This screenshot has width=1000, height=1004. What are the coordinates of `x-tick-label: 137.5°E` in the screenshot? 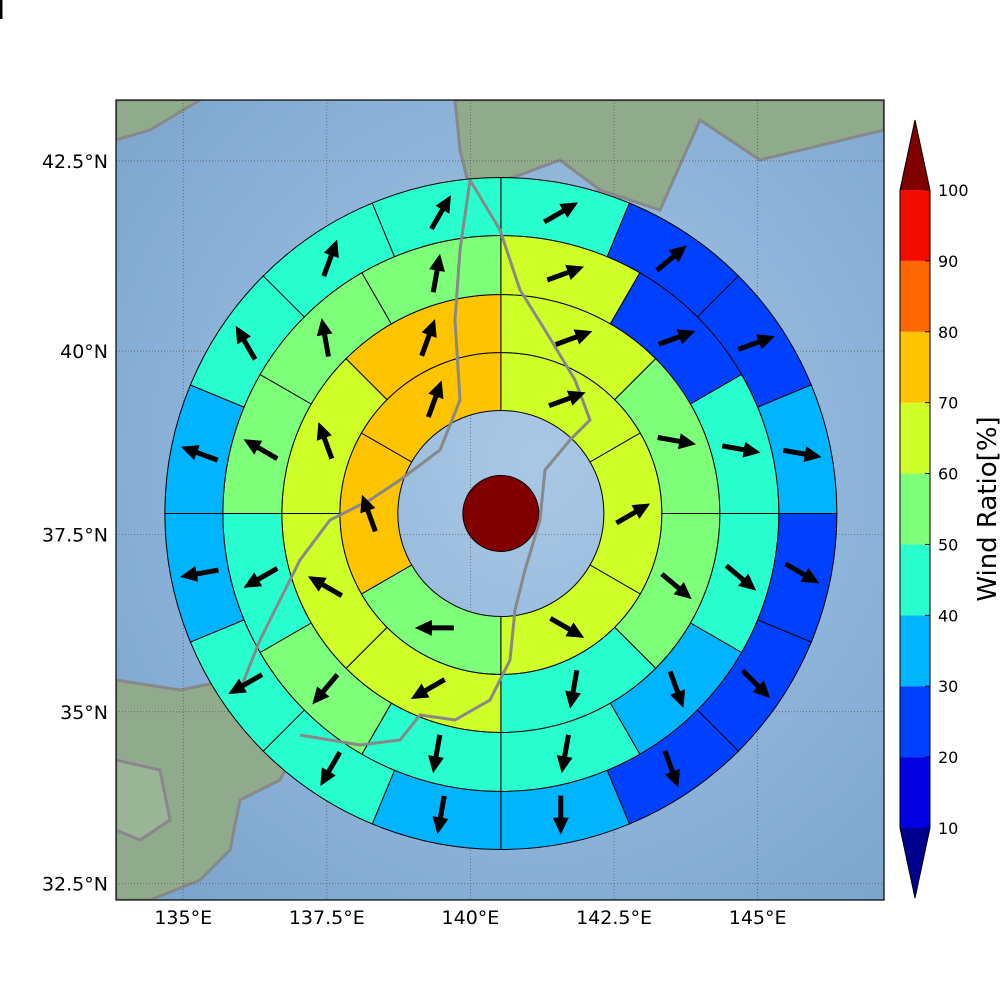 It's located at (327, 918).